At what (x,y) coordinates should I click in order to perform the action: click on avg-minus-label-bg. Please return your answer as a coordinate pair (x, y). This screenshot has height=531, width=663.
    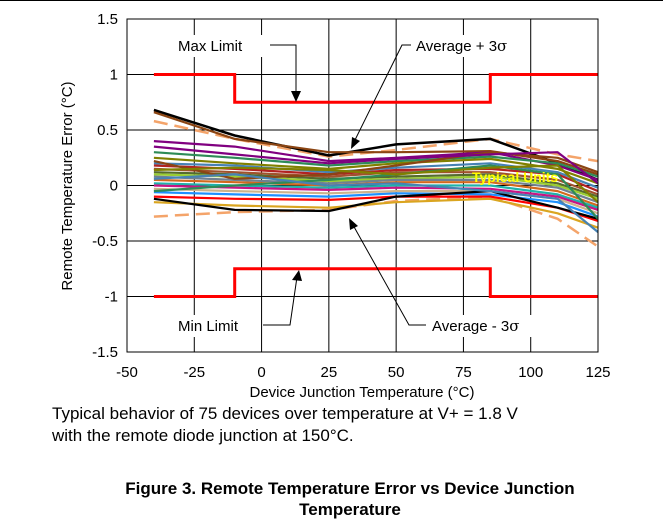
    Looking at the image, I should click on (482, 326).